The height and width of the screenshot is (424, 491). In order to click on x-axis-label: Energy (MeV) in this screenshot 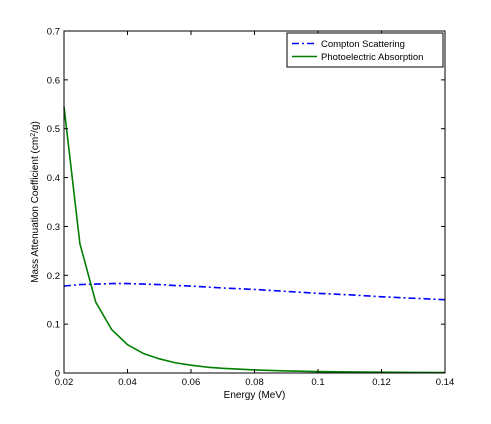, I will do `click(255, 395)`.